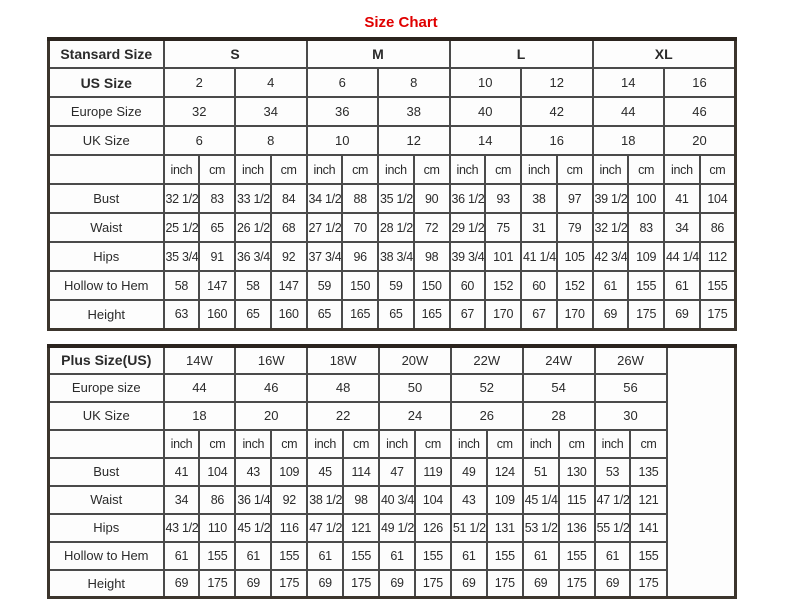 The width and height of the screenshot is (802, 612). Describe the element at coordinates (486, 415) in the screenshot. I see `size-value: 26` at that location.